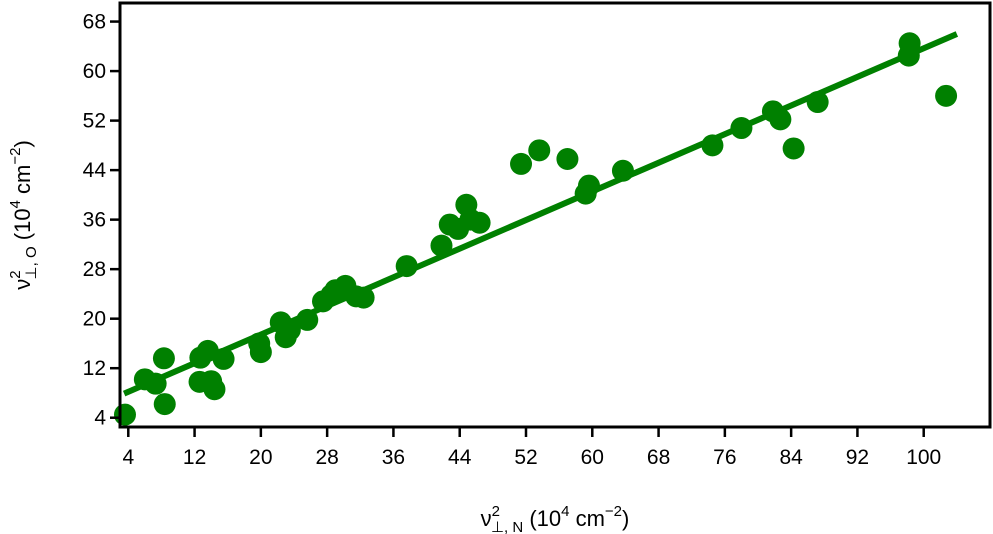 Image resolution: width=993 pixels, height=534 pixels. What do you see at coordinates (525, 457) in the screenshot?
I see `x-tick-label: 52` at bounding box center [525, 457].